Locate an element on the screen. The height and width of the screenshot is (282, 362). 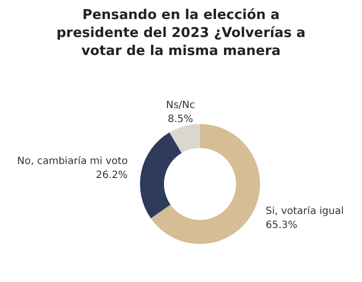
data-label: 65.3% is located at coordinates (282, 225).